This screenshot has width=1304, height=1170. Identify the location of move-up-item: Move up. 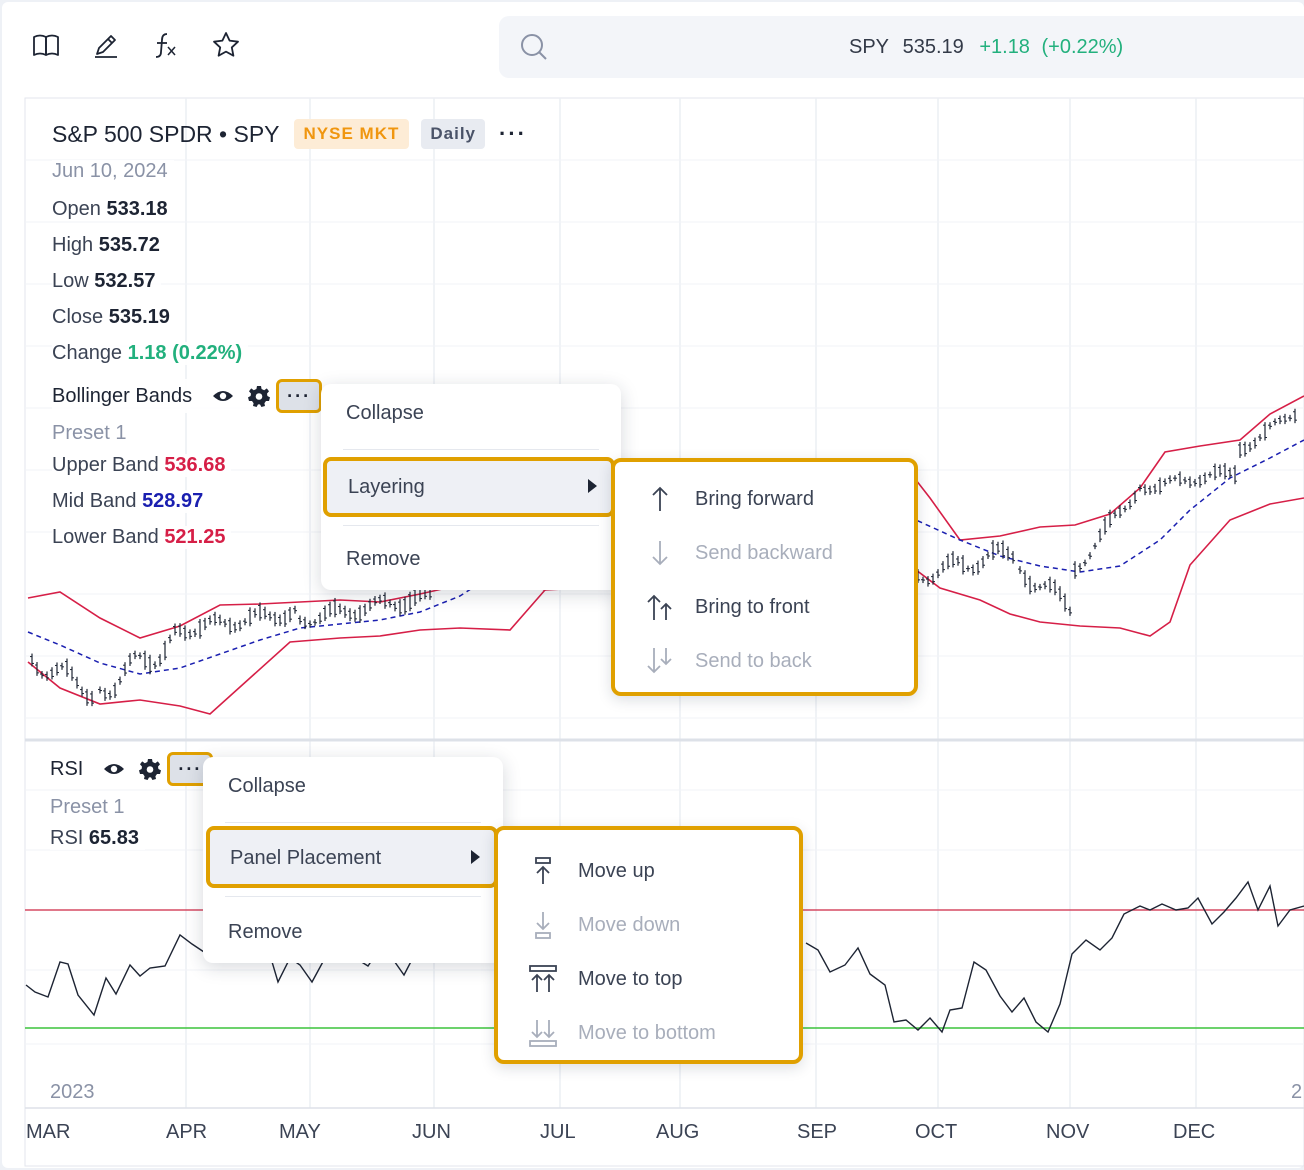
(591, 871).